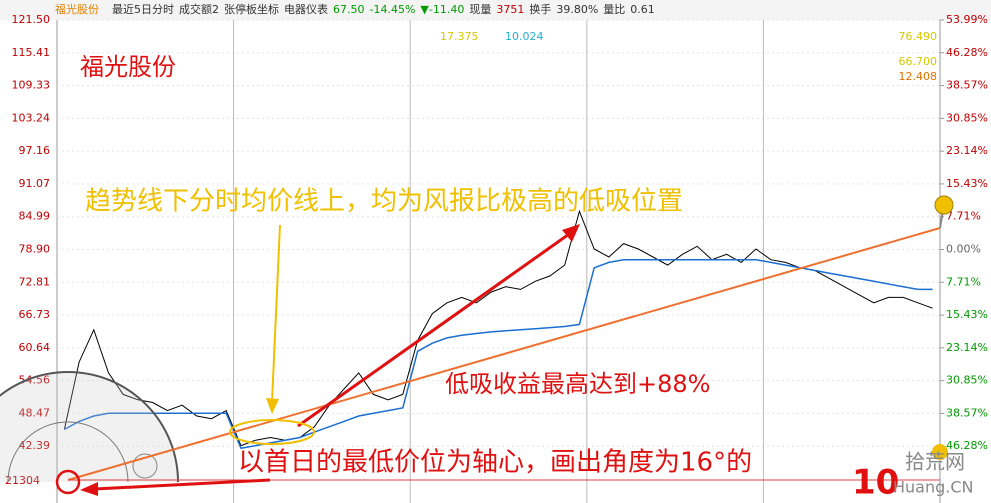 Image resolution: width=991 pixels, height=503 pixels. Describe the element at coordinates (251, 9) in the screenshot. I see `header-item: 张停板坐标` at that location.